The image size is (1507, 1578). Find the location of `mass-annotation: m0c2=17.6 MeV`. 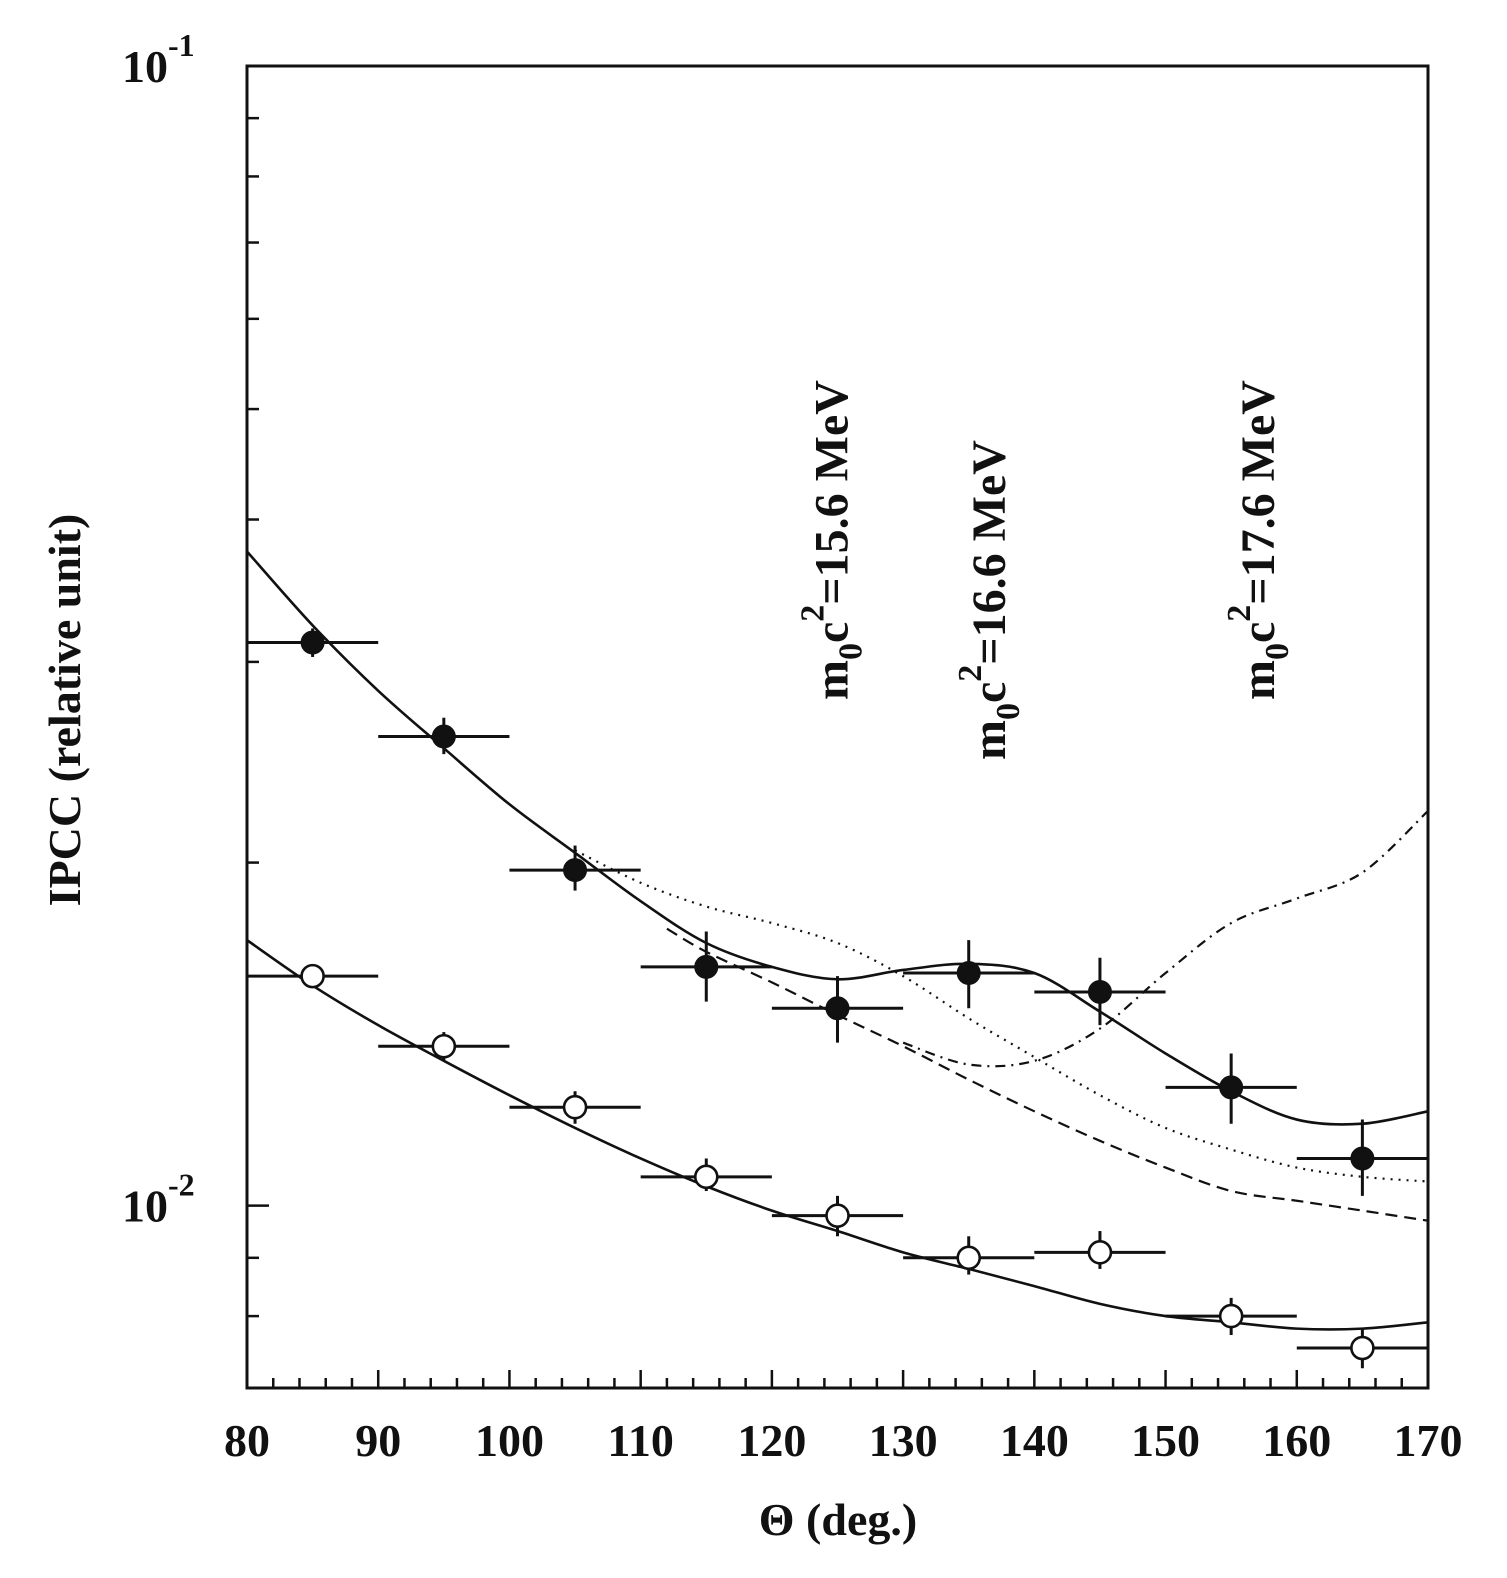

mass-annotation: m0c2=17.6 MeV is located at coordinates (1258, 540).